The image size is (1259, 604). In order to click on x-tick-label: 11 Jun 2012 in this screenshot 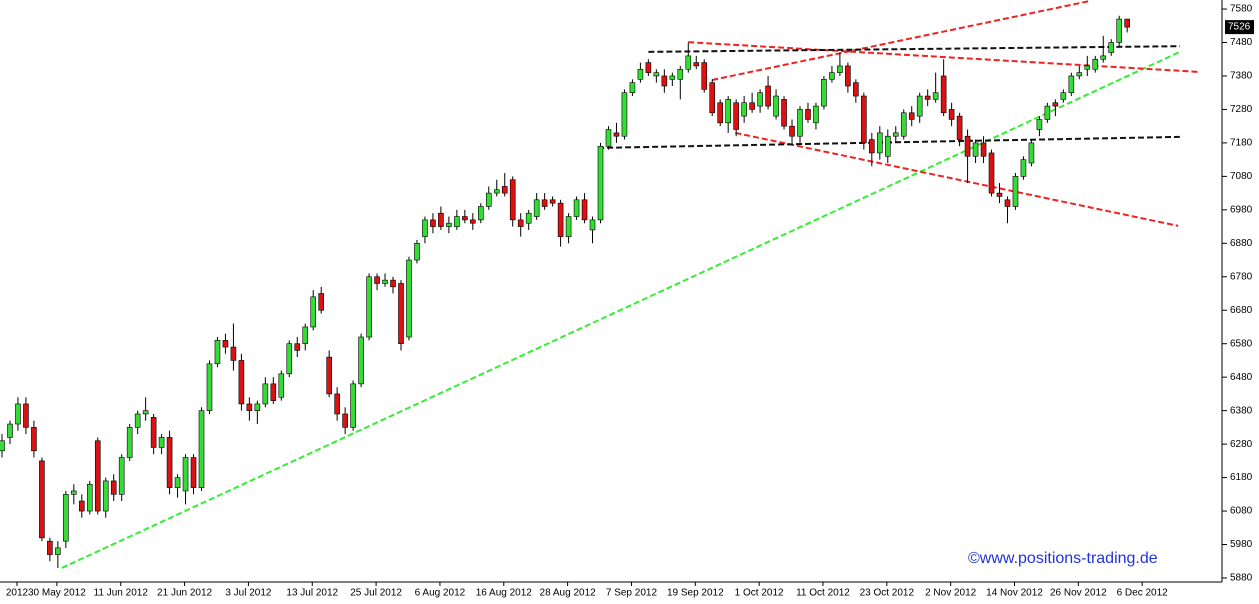, I will do `click(121, 593)`.